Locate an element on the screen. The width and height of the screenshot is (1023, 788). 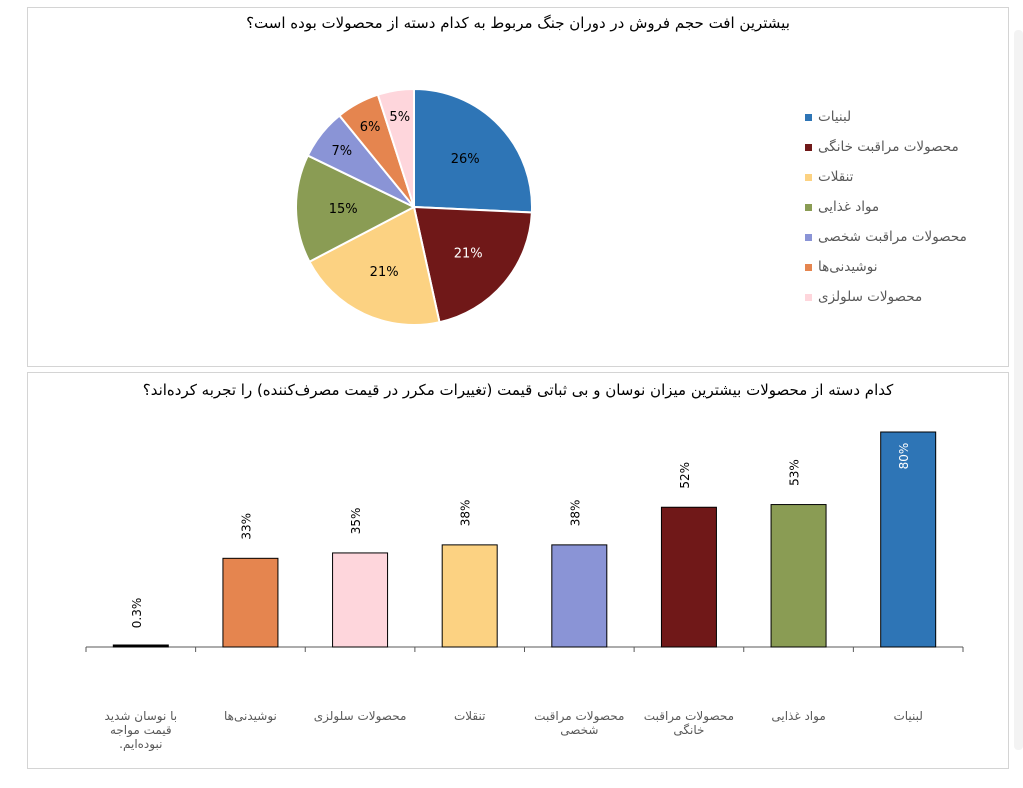
bar-data-label: 33% is located at coordinates (246, 526).